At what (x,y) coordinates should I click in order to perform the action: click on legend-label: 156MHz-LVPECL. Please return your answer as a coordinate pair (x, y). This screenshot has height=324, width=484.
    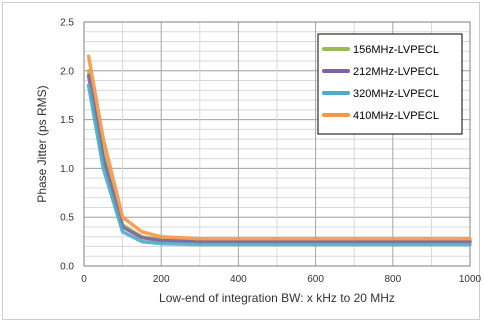
    Looking at the image, I should click on (396, 50).